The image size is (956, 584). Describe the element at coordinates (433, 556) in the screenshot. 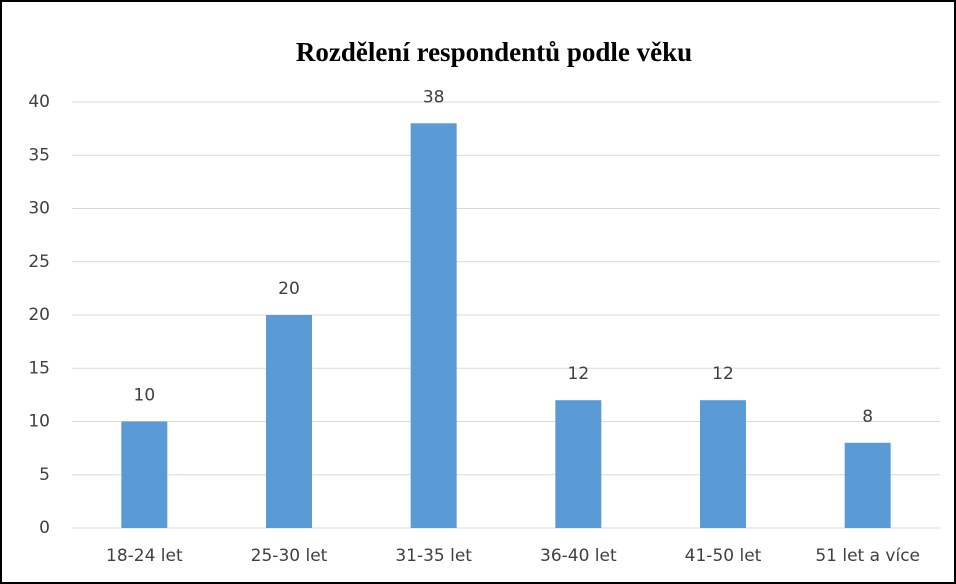

I see `x-tick-label: 31-35 let` at that location.